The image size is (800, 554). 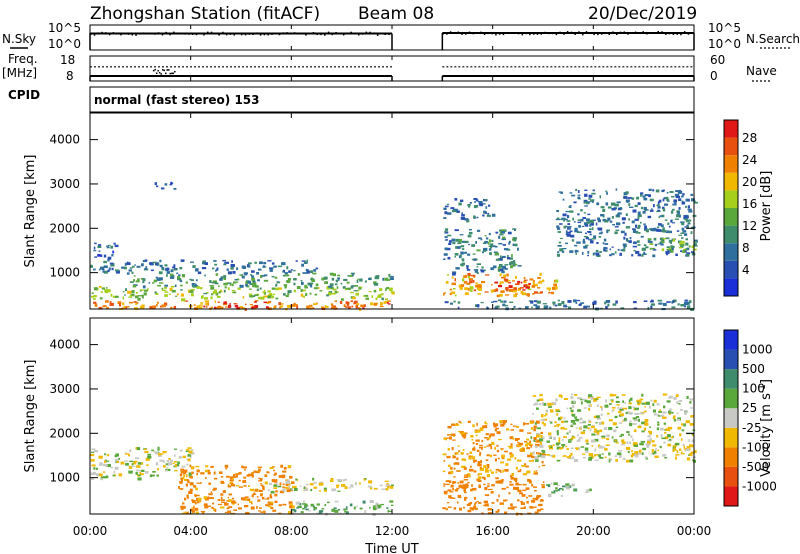 What do you see at coordinates (761, 71) in the screenshot?
I see `nave-label: Nave` at bounding box center [761, 71].